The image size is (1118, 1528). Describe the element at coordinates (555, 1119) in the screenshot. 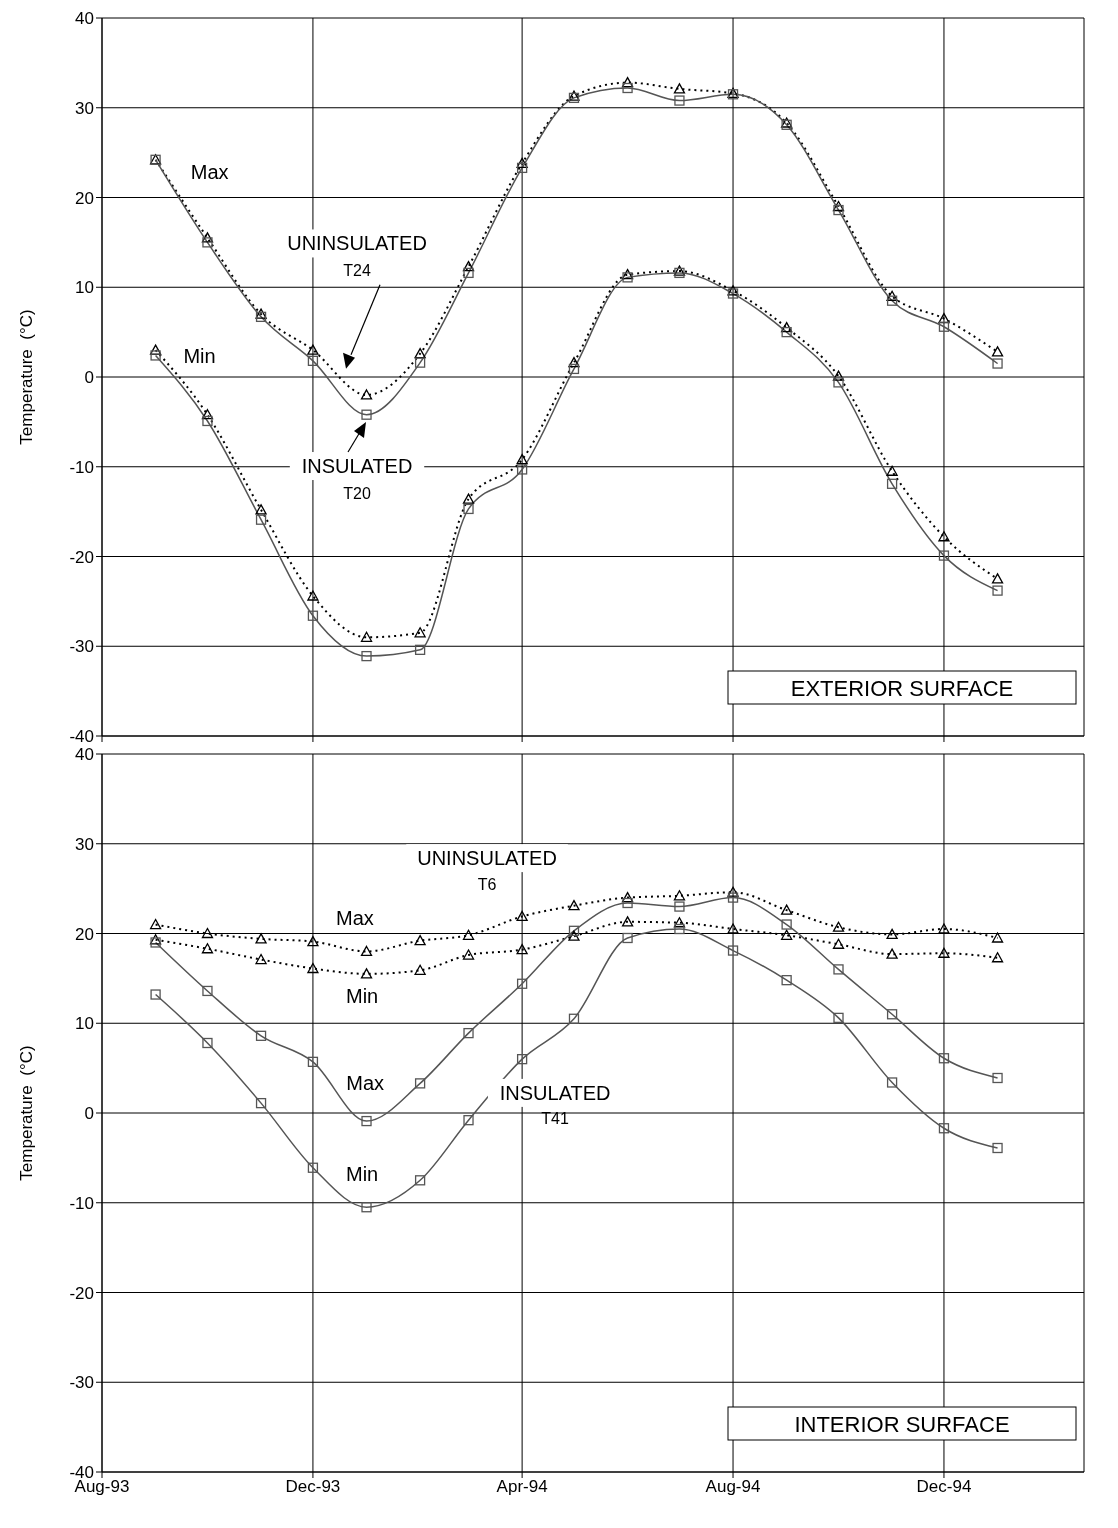

I see `annotation: T41` at that location.